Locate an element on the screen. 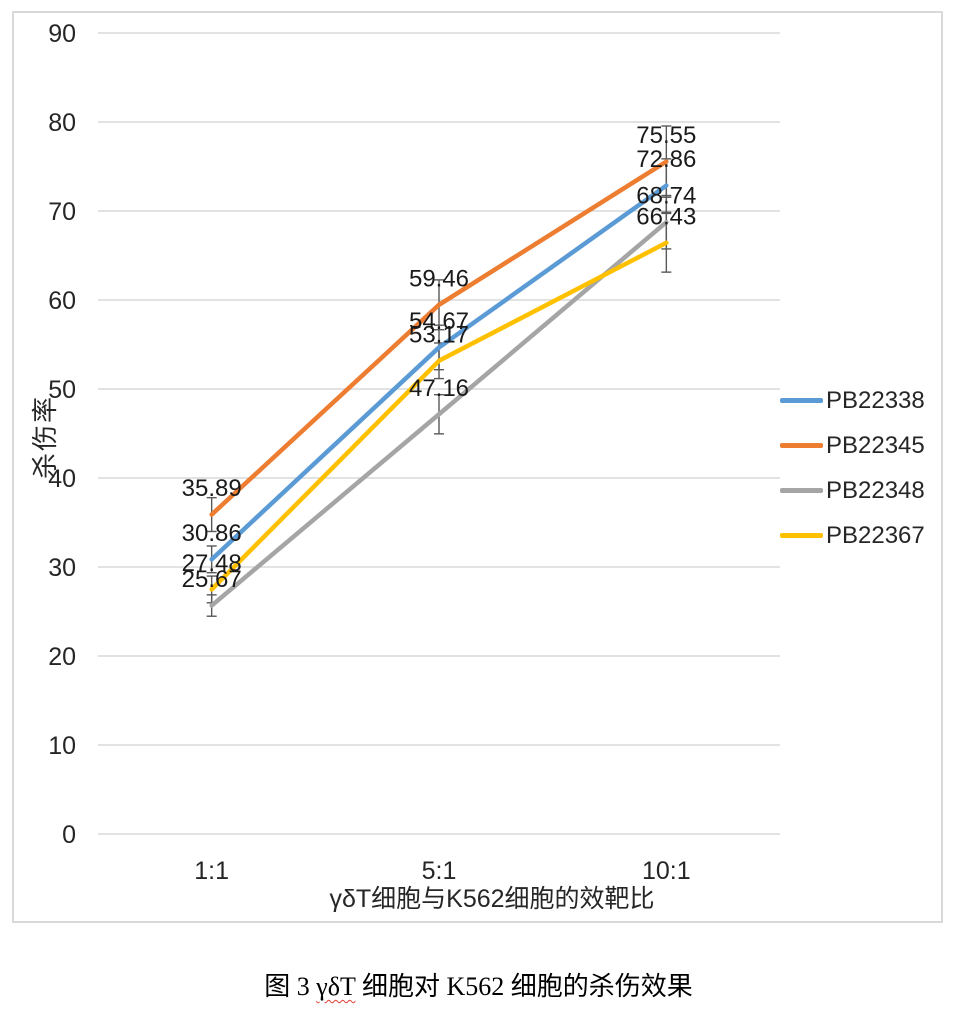 This screenshot has height=1012, width=957. data-label: 66.43 is located at coordinates (666, 216).